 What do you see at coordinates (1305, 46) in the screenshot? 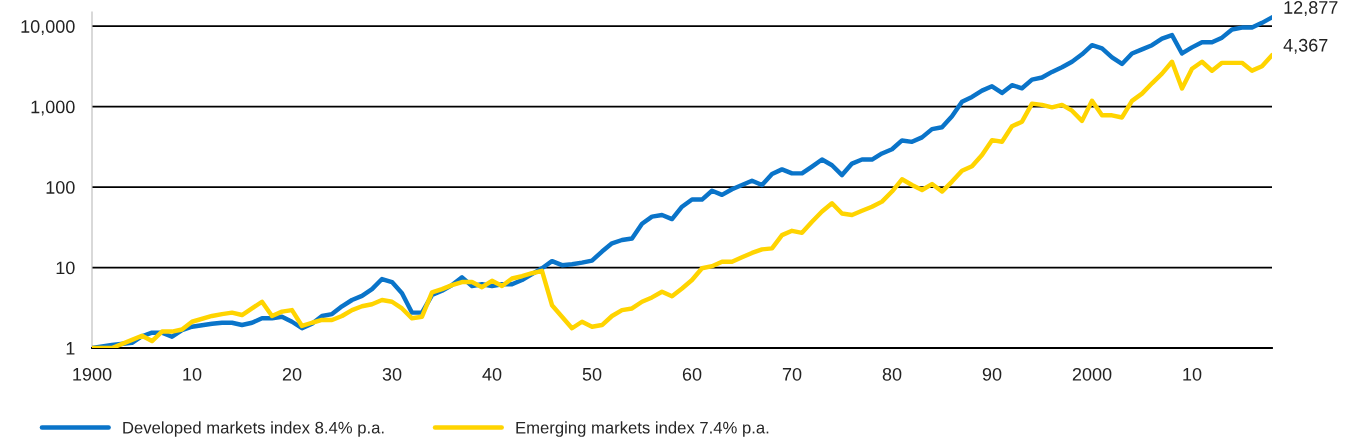
I see `annotation: 4,367` at bounding box center [1305, 46].